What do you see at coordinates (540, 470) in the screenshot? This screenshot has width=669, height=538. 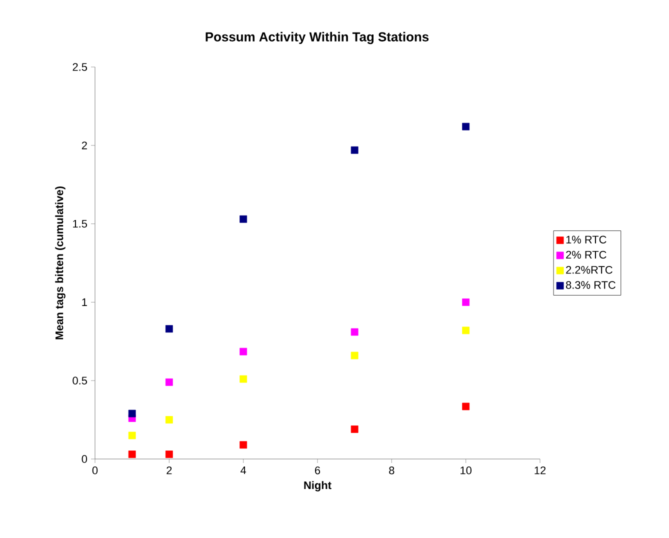 I see `x-tick-label: 12` at bounding box center [540, 470].